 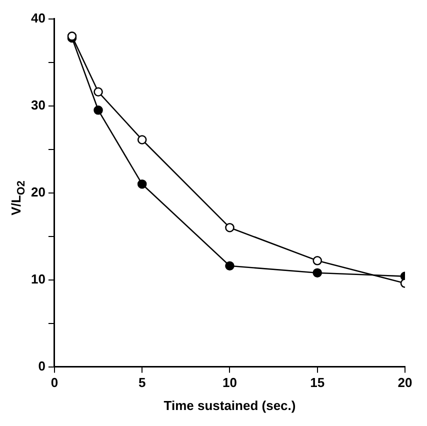 What do you see at coordinates (230, 405) in the screenshot?
I see `x-axis-title: Time sustained (sec.)` at bounding box center [230, 405].